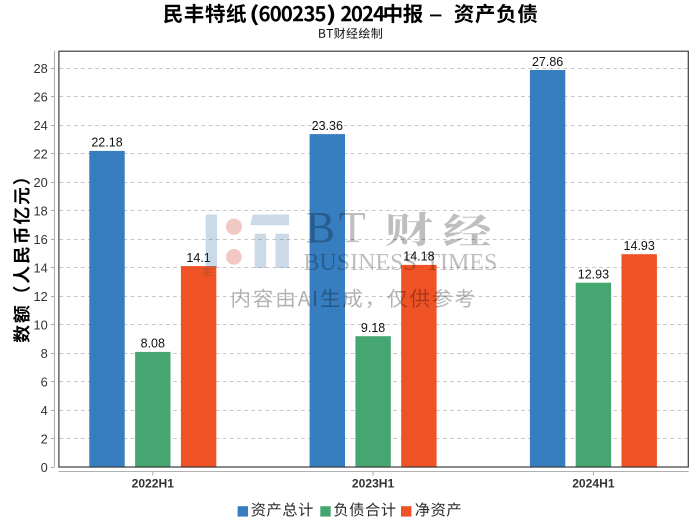  What do you see at coordinates (639, 246) in the screenshot?
I see `svg-text: 14.93` at bounding box center [639, 246].